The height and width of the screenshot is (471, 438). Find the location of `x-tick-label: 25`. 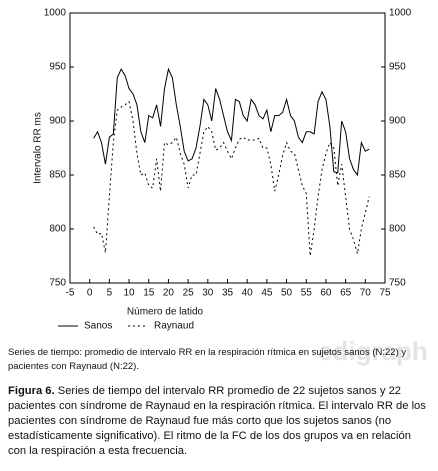

x-tick-label: 25 is located at coordinates (189, 293).